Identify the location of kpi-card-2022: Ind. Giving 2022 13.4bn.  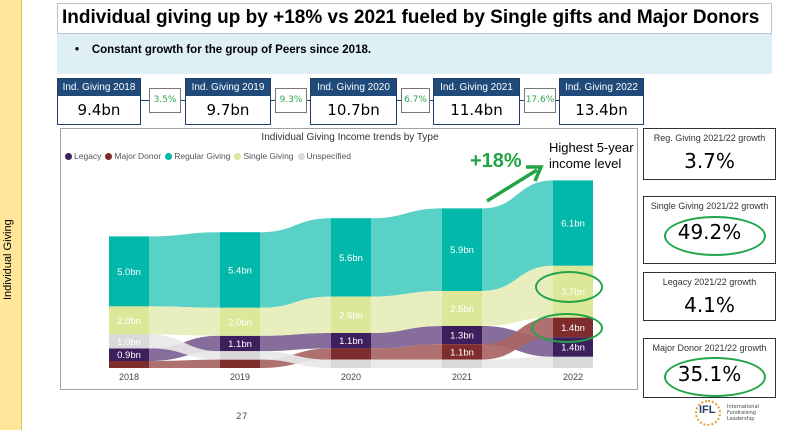
(601, 101).